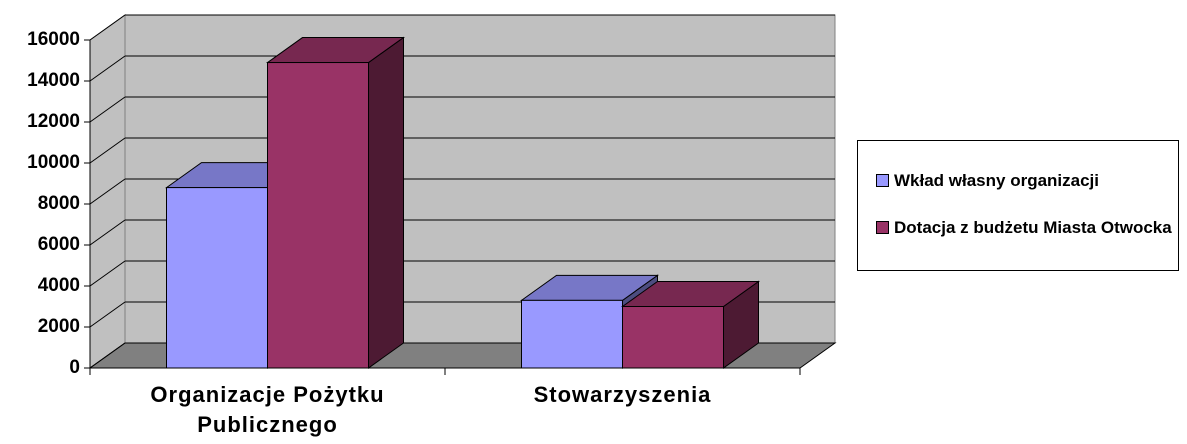 This screenshot has width=1187, height=444. Describe the element at coordinates (59, 244) in the screenshot. I see `y-tick-label: 6000` at that location.